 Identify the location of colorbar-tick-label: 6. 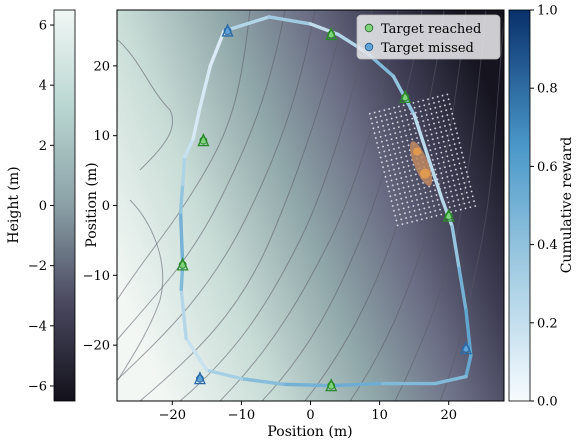
(43, 26).